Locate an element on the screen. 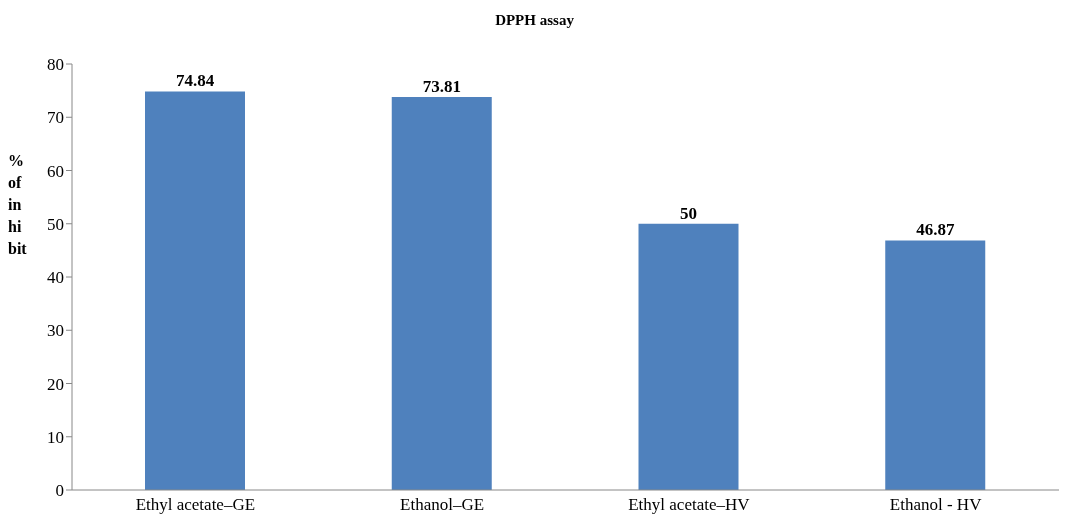 The height and width of the screenshot is (525, 1069). y-axis-title: % of in hi bit is located at coordinates (17, 205).